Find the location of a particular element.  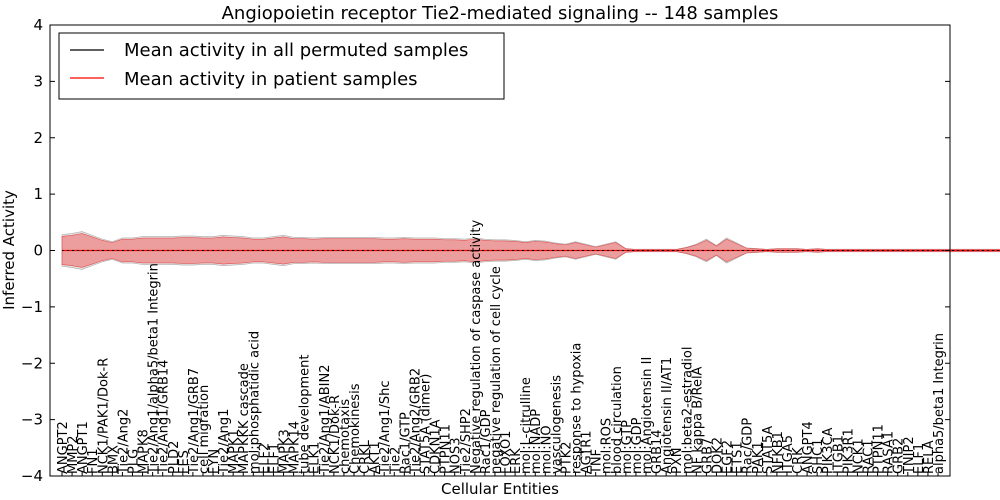

x-tick-label: GRB2 is located at coordinates (899, 456).